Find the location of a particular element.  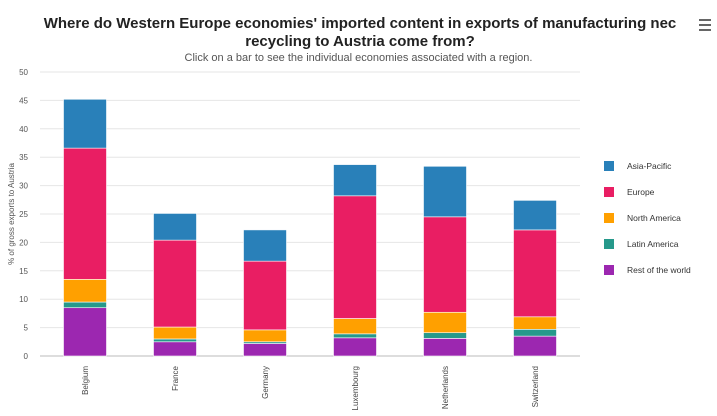

legend-item: North America is located at coordinates (642, 218).